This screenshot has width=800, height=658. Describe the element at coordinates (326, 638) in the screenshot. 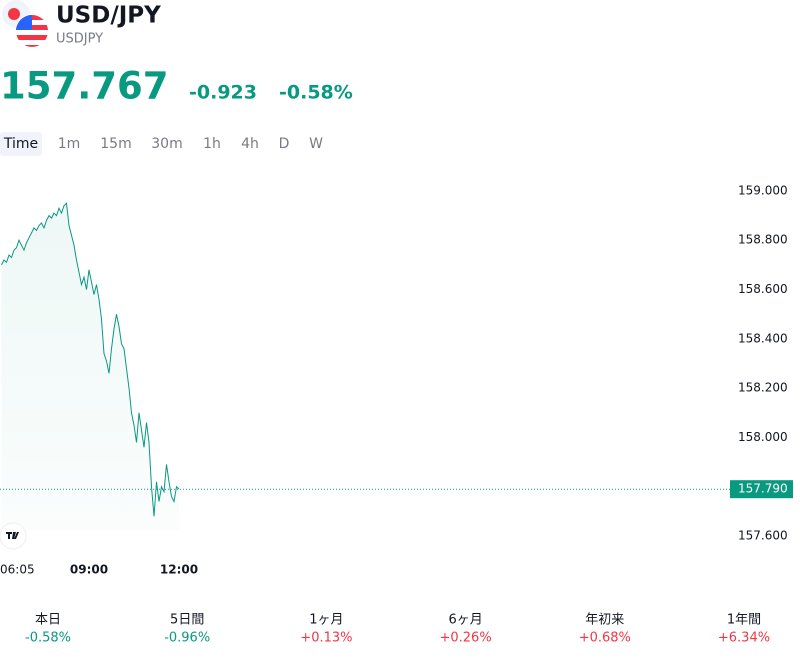

I see `period-change: +0.13%` at that location.